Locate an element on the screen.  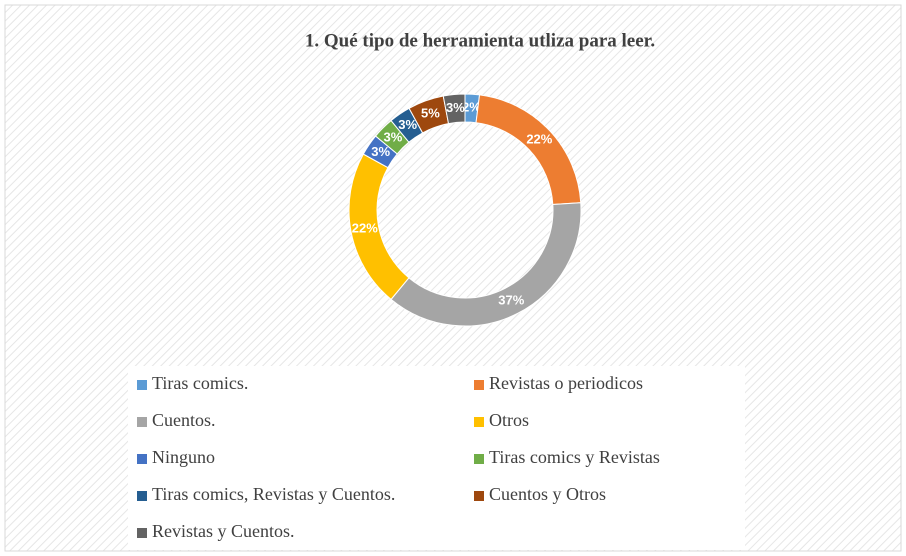
doughnut-segment is located at coordinates (454, 109).